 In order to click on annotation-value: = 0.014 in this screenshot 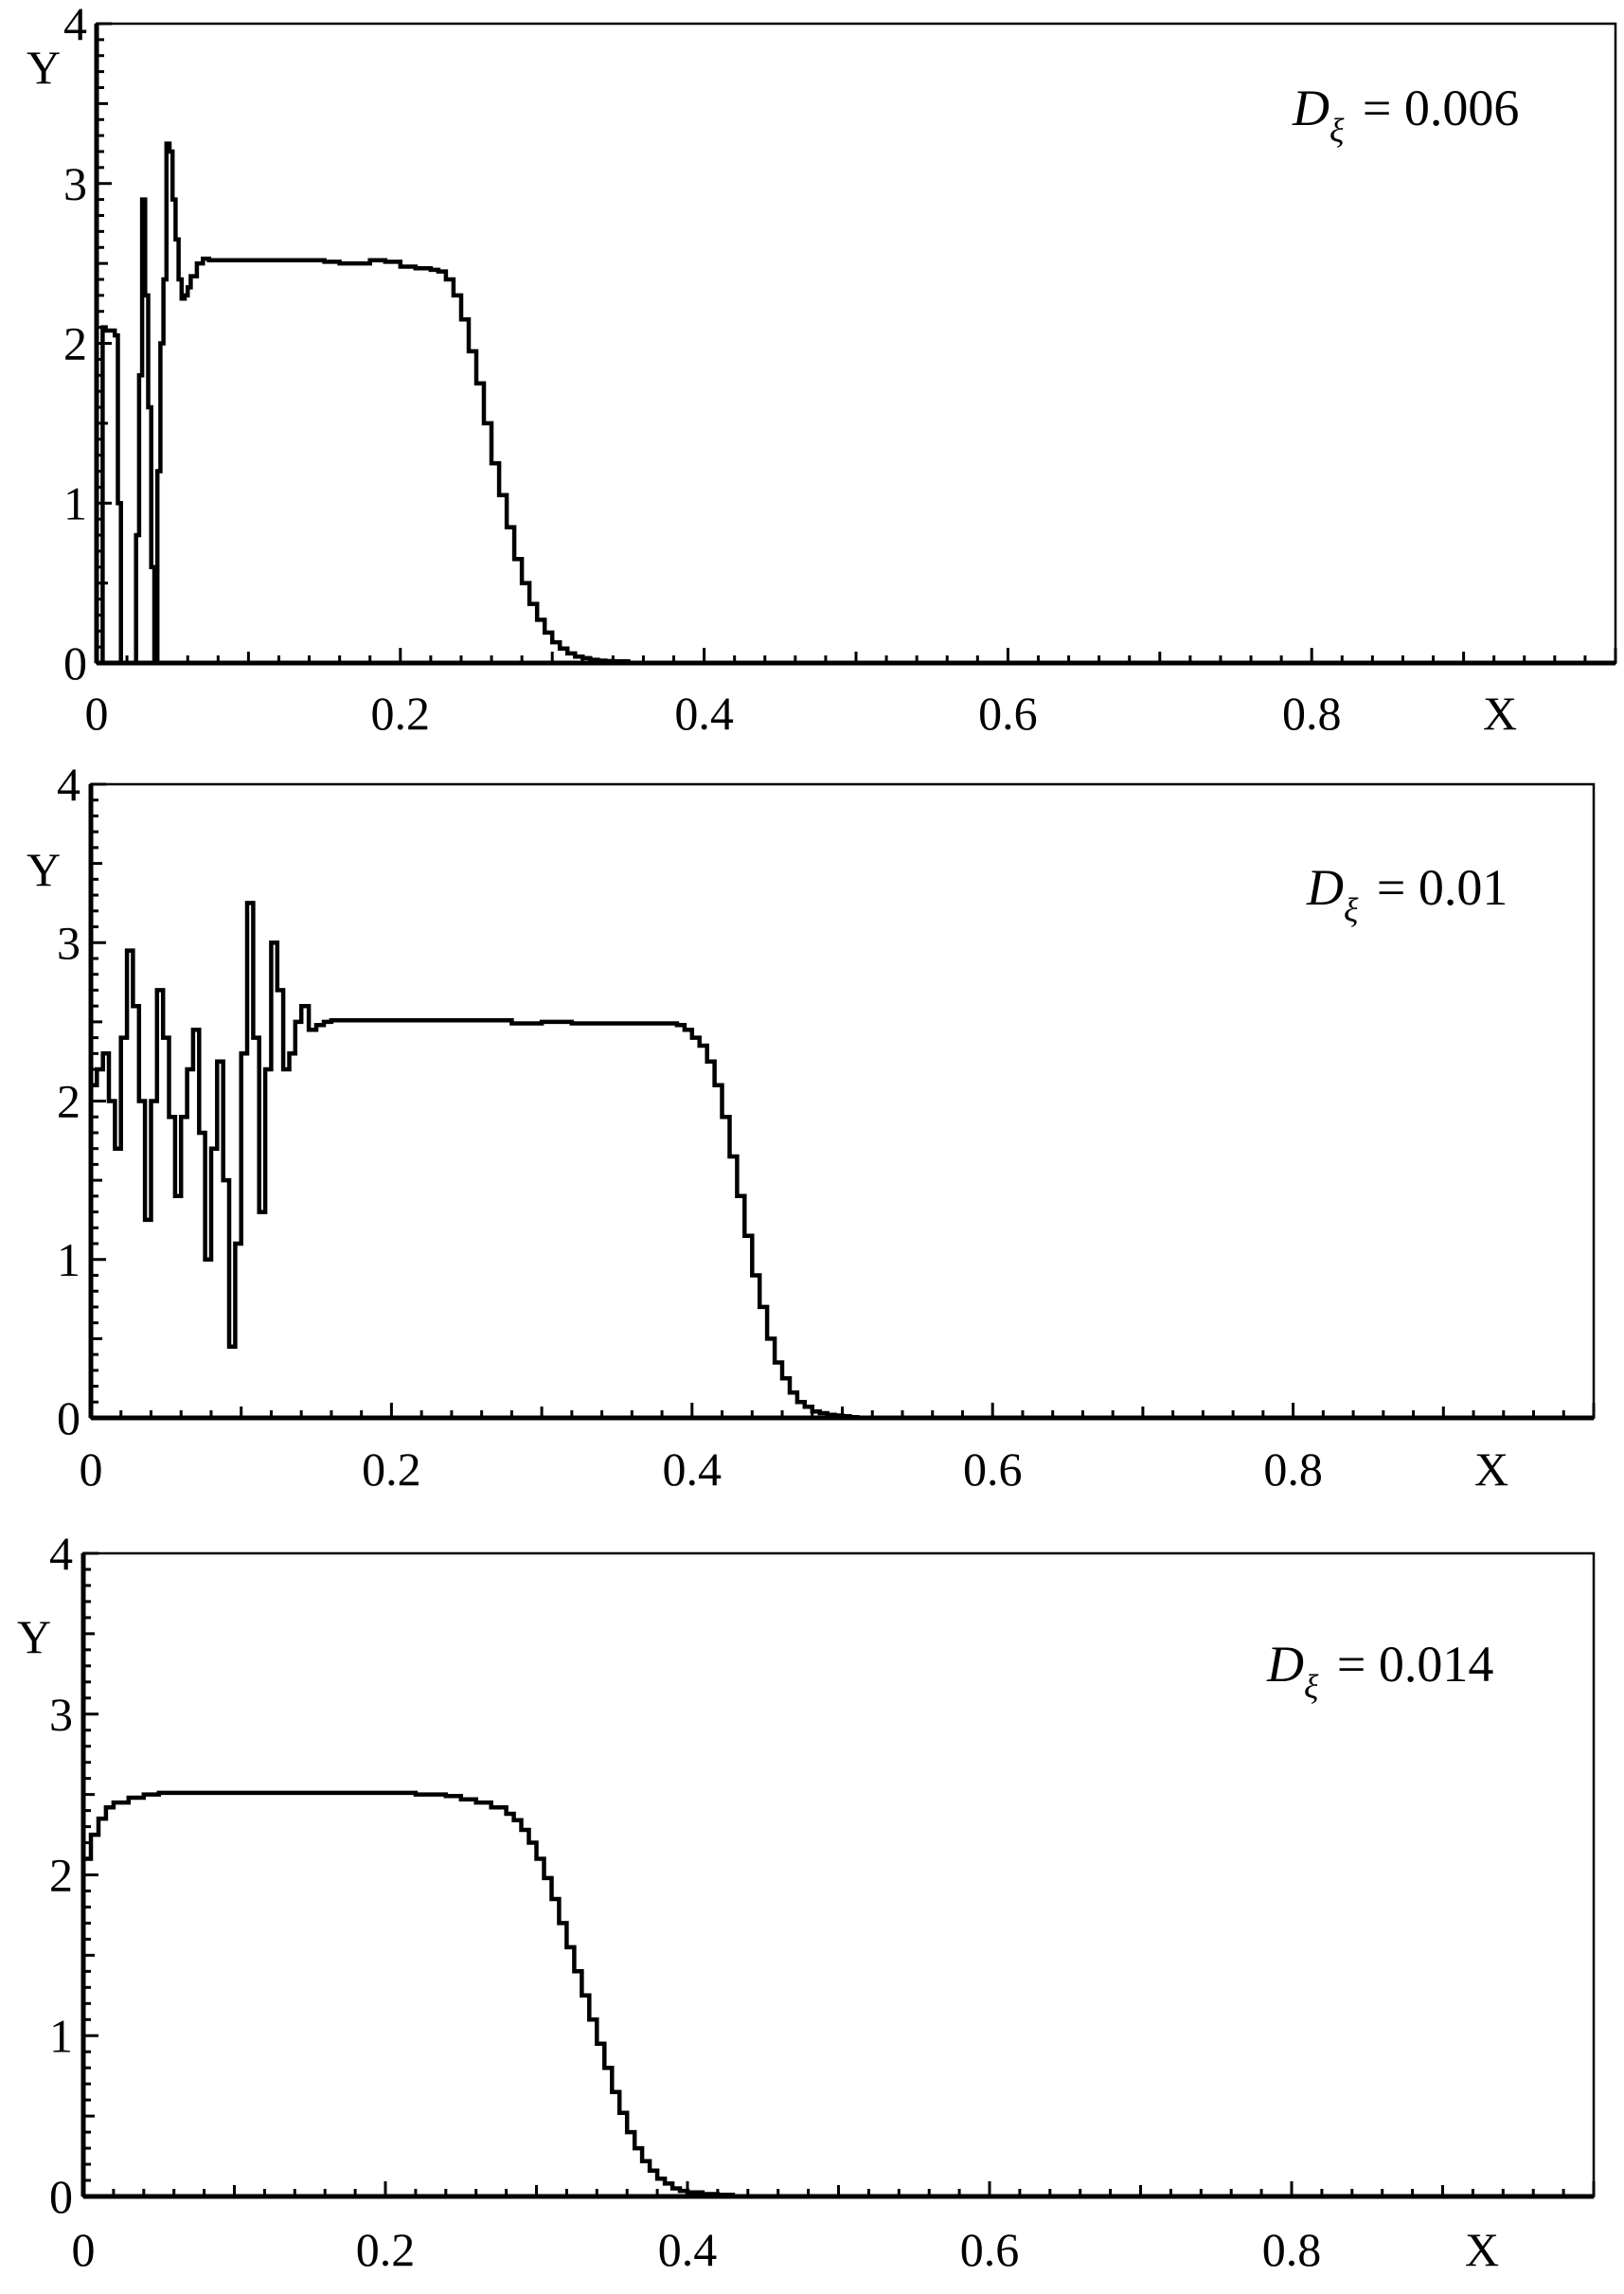, I will do `click(1409, 1664)`.